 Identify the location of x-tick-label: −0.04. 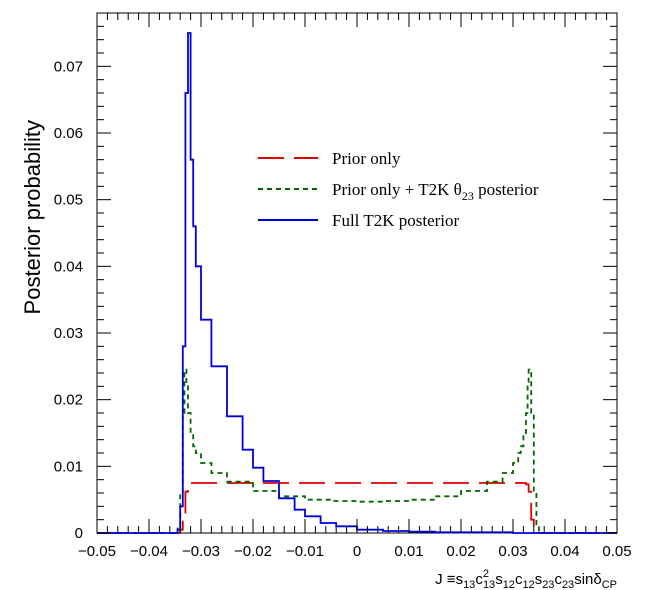
(149, 551).